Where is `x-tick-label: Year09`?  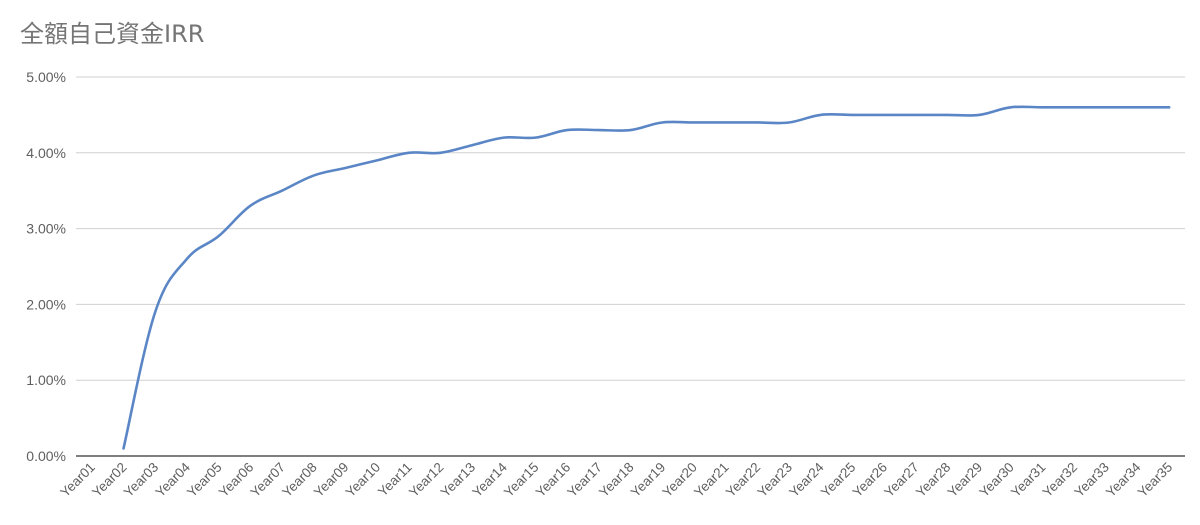
x-tick-label: Year09 is located at coordinates (331, 480).